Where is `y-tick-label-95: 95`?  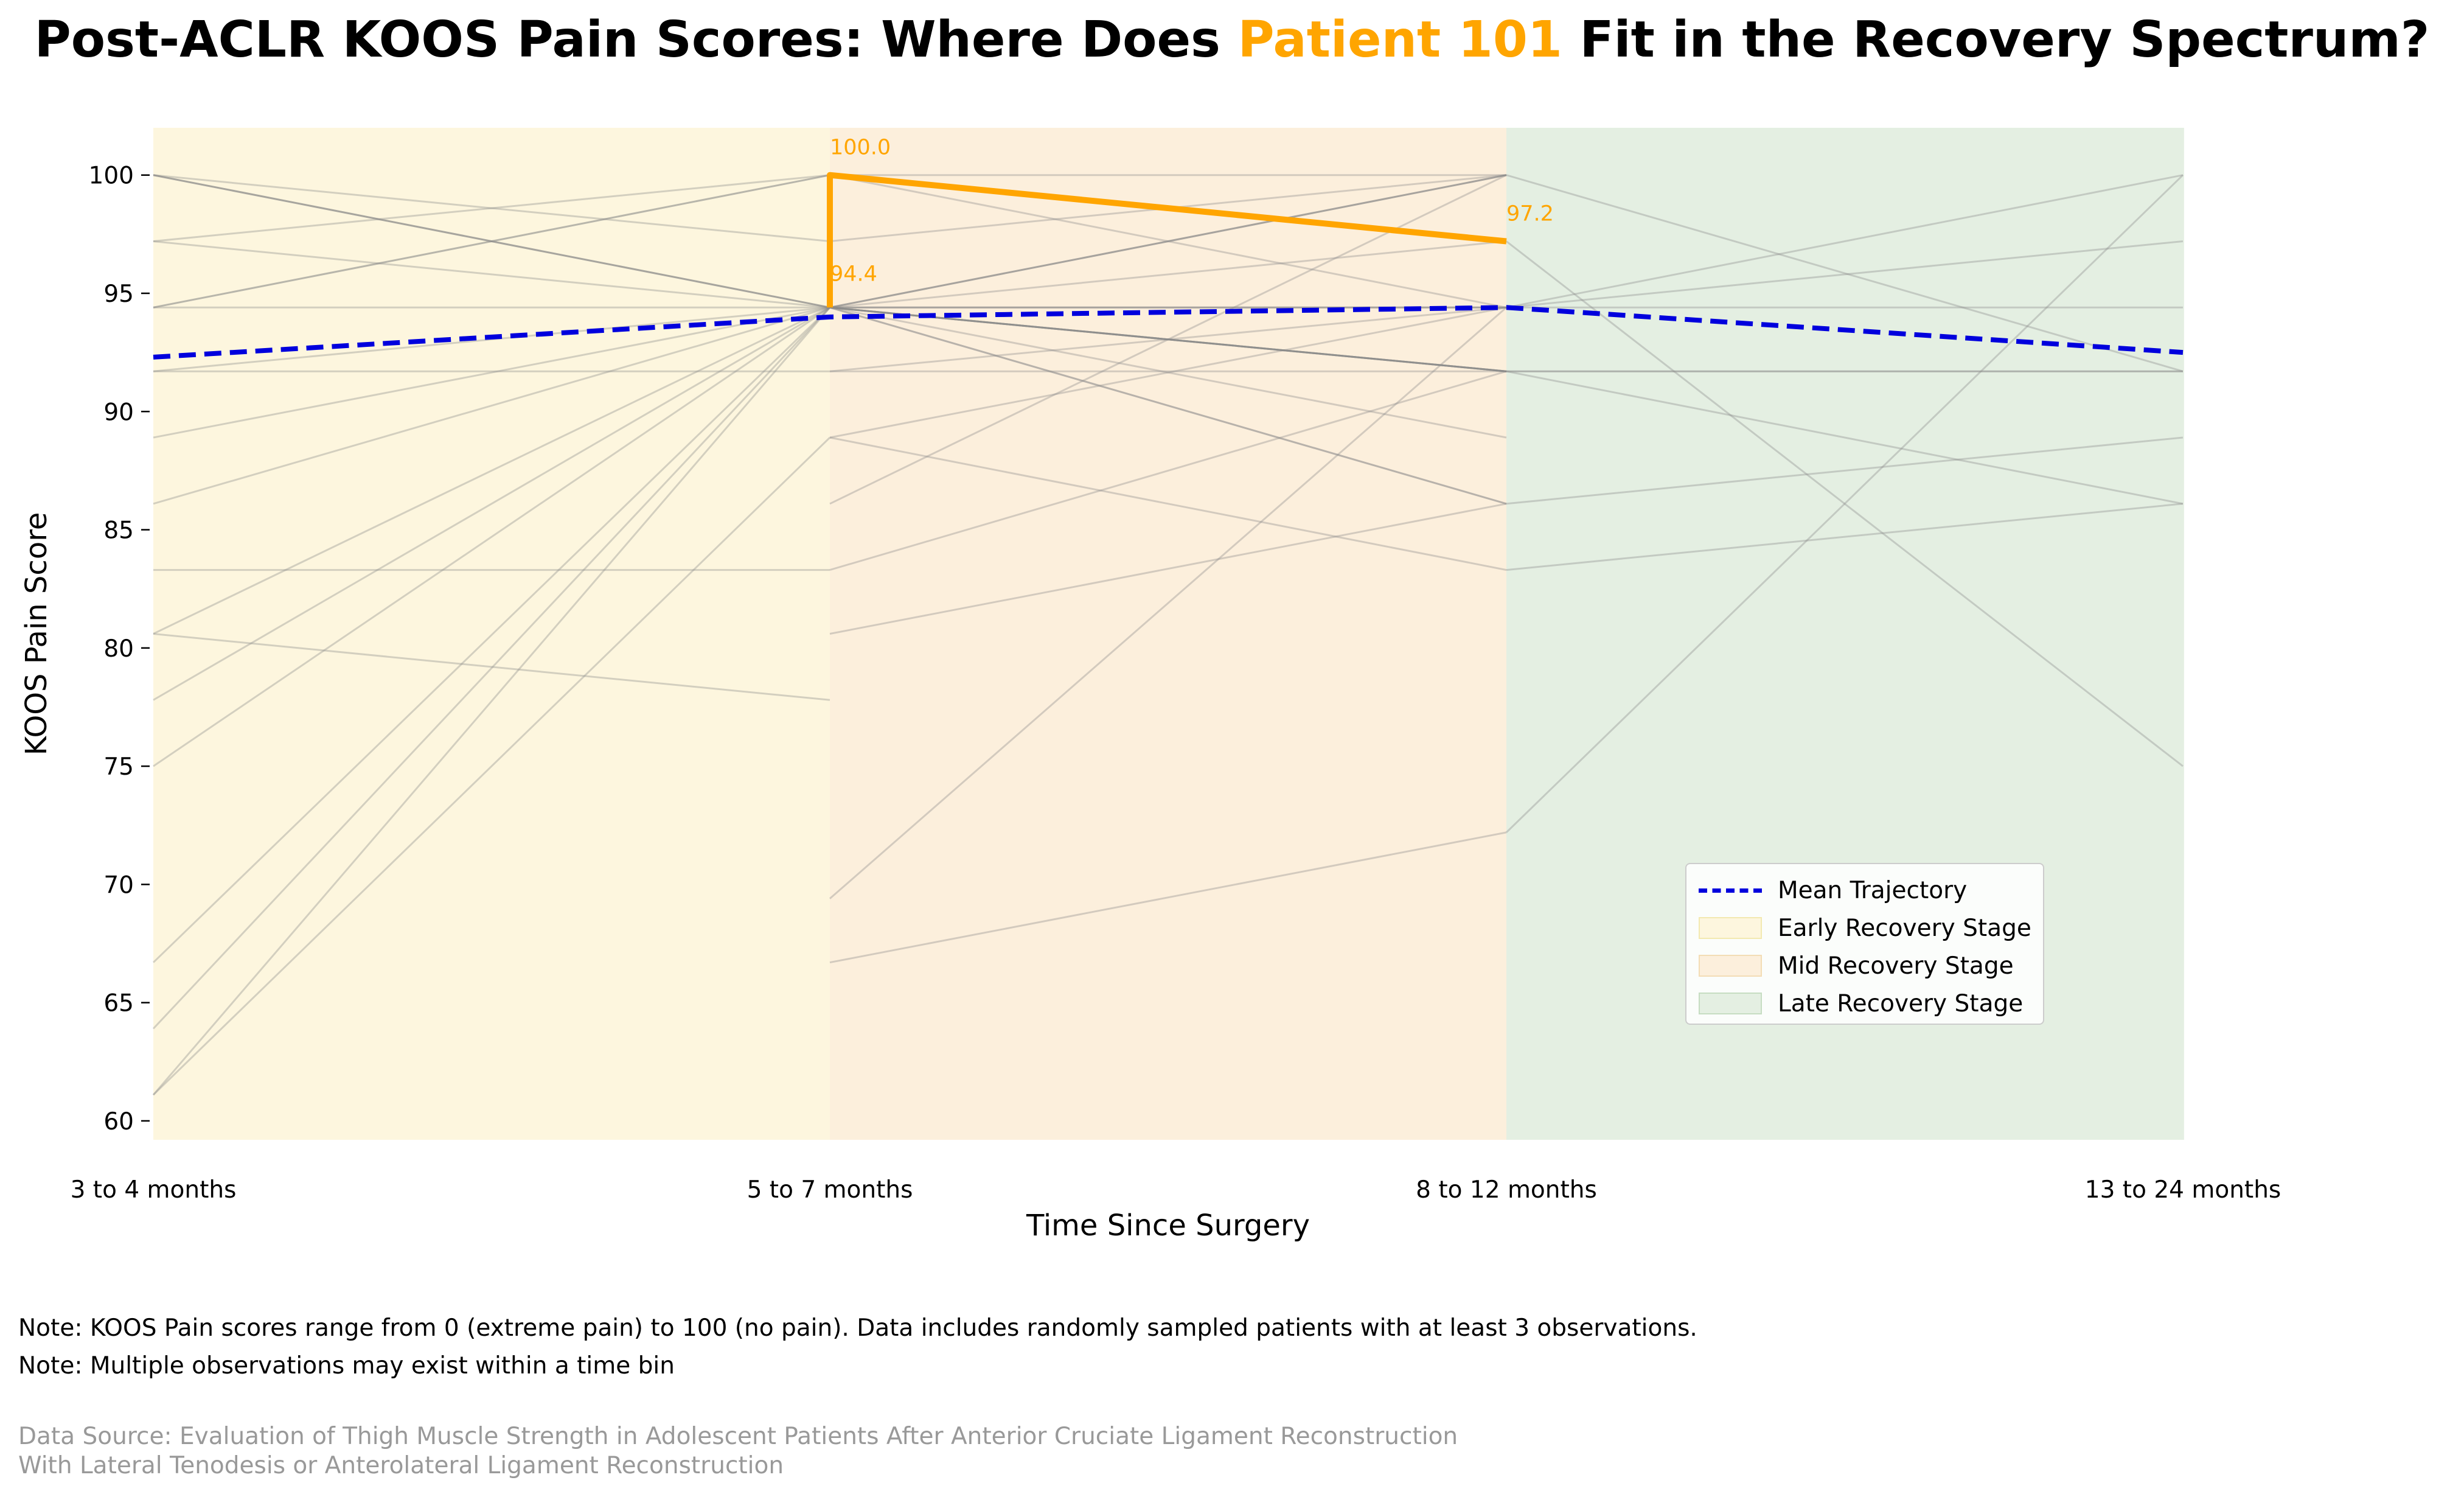 y-tick-label-95: 95 is located at coordinates (118, 294).